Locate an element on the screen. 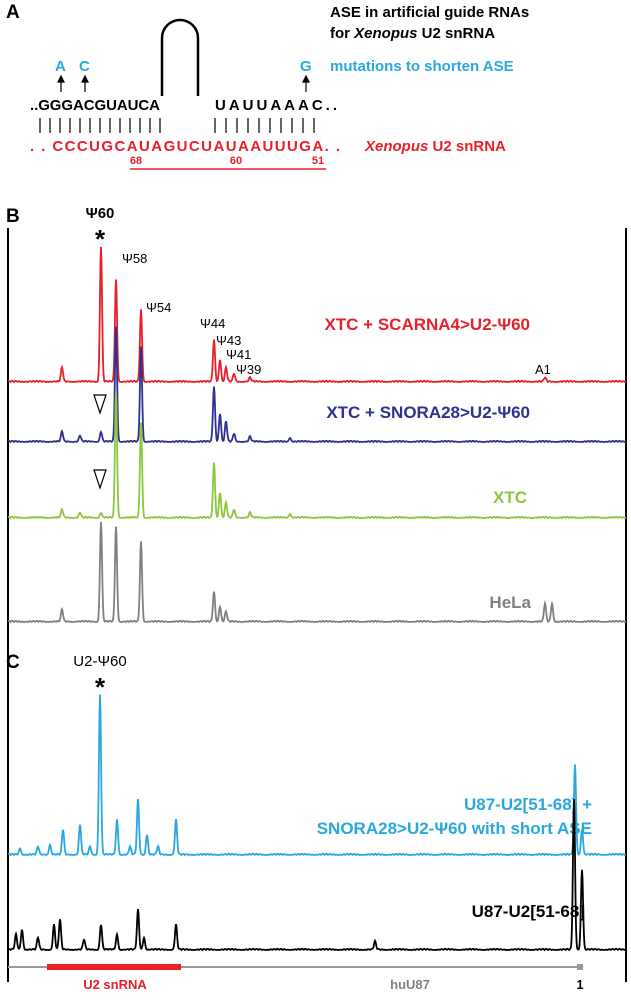 The width and height of the screenshot is (631, 1000). label: Xenopus U2 snRNA is located at coordinates (435, 146).